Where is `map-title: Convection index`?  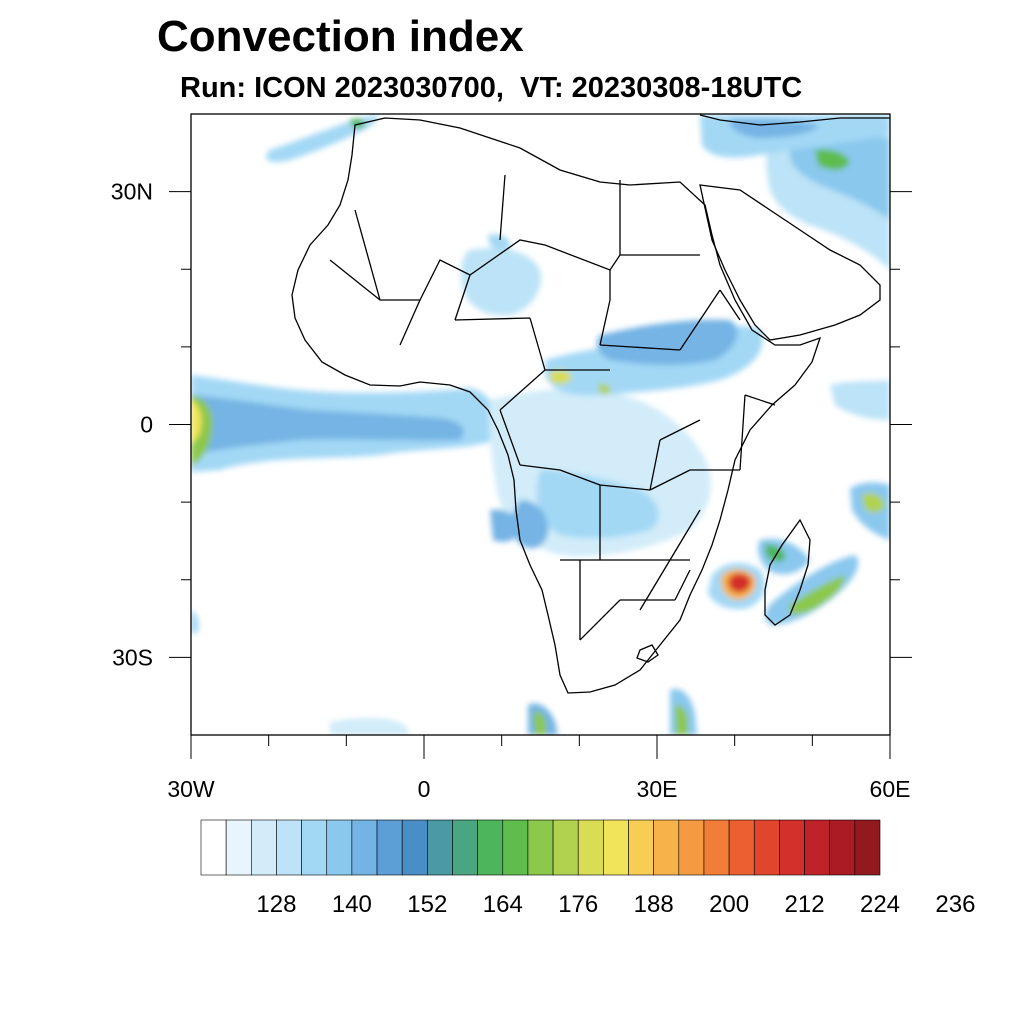
map-title: Convection index is located at coordinates (340, 36).